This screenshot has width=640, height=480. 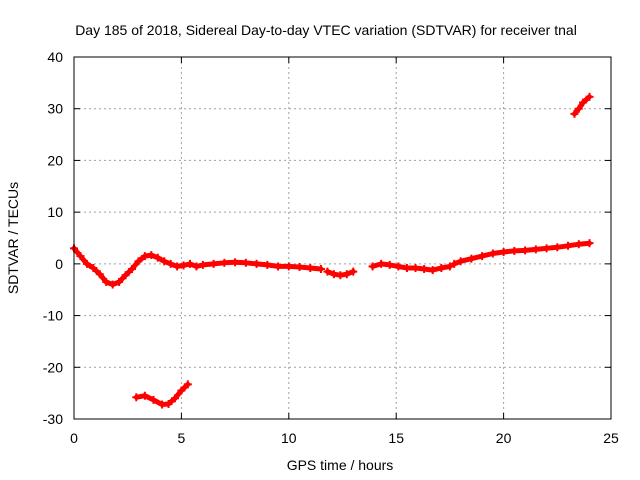 I want to click on x-tick-label: 25, so click(x=611, y=438).